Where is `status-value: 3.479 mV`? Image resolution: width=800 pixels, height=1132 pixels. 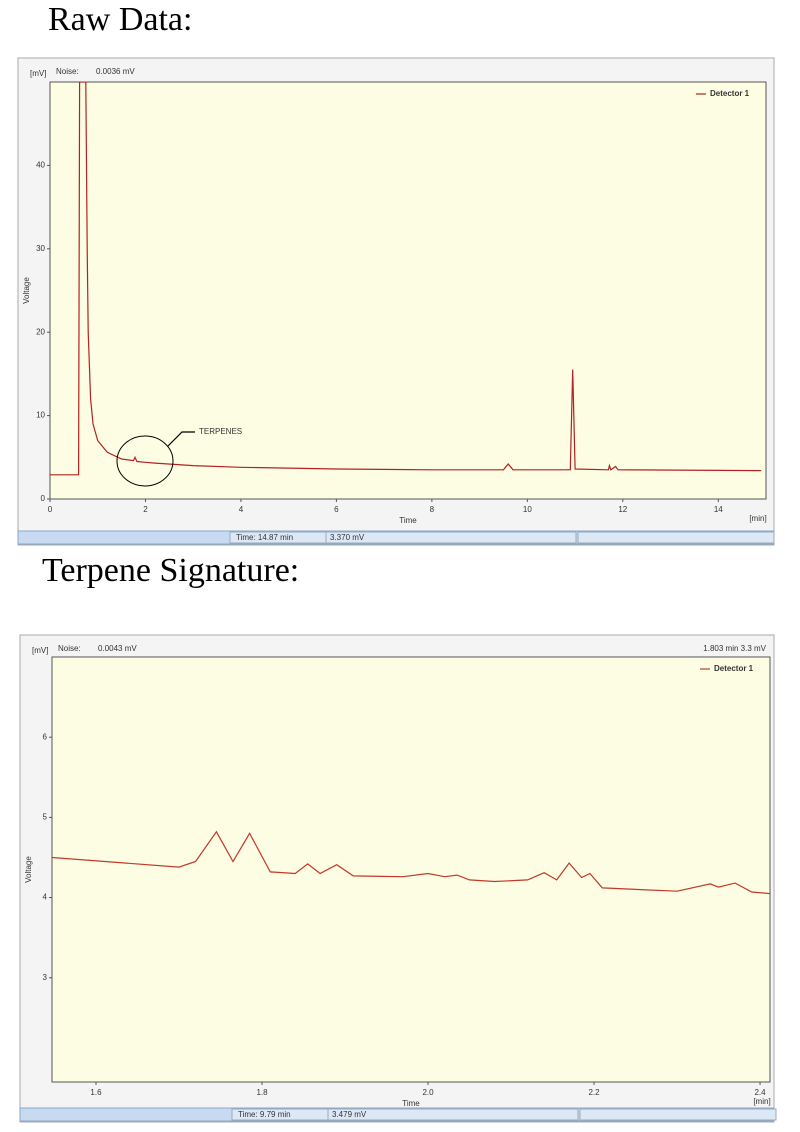
status-value: 3.479 mV is located at coordinates (349, 1114).